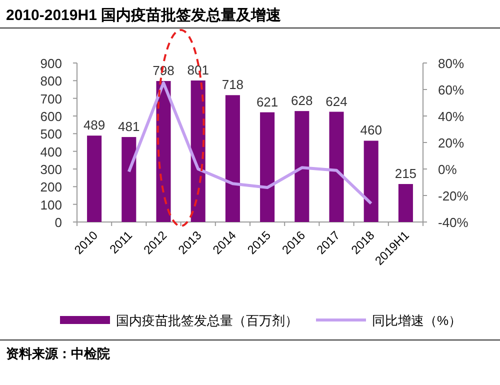 The height and width of the screenshot is (385, 500). What do you see at coordinates (451, 116) in the screenshot?
I see `y2-tick-label: 40%` at bounding box center [451, 116].